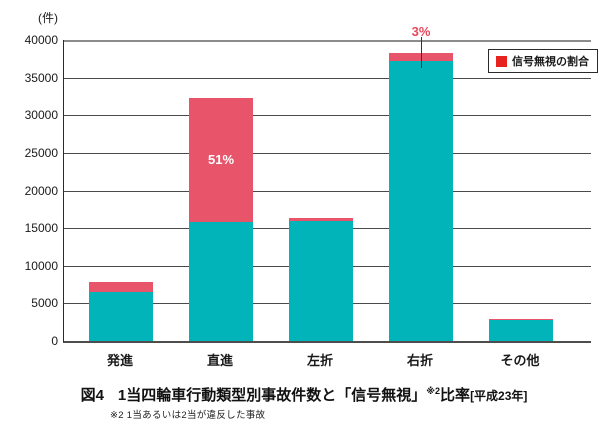 Image resolution: width=608 pixels, height=437 pixels. I want to click on figure-period: [平成23年], so click(499, 396).